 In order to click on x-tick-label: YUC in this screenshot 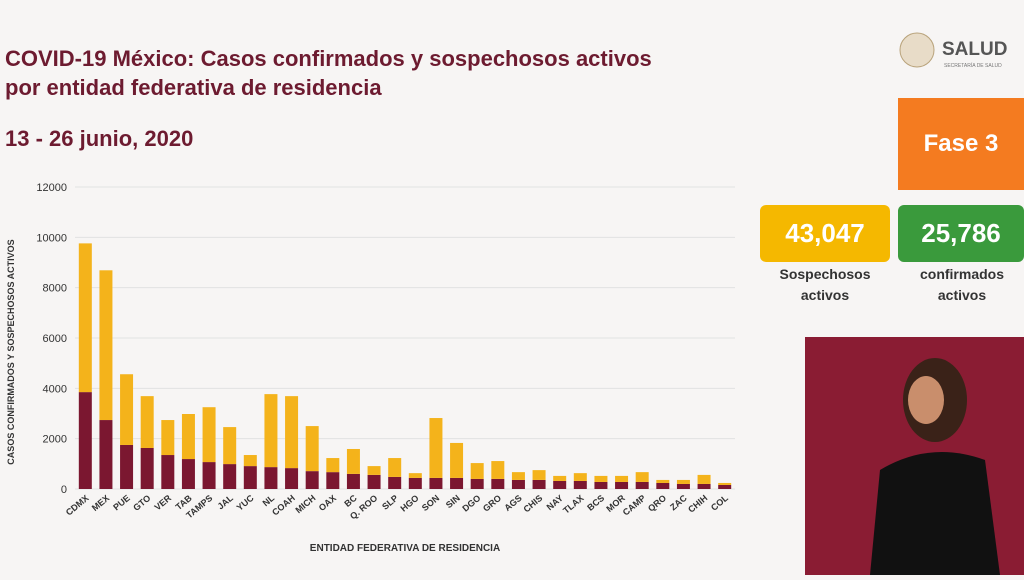, I will do `click(245, 503)`.